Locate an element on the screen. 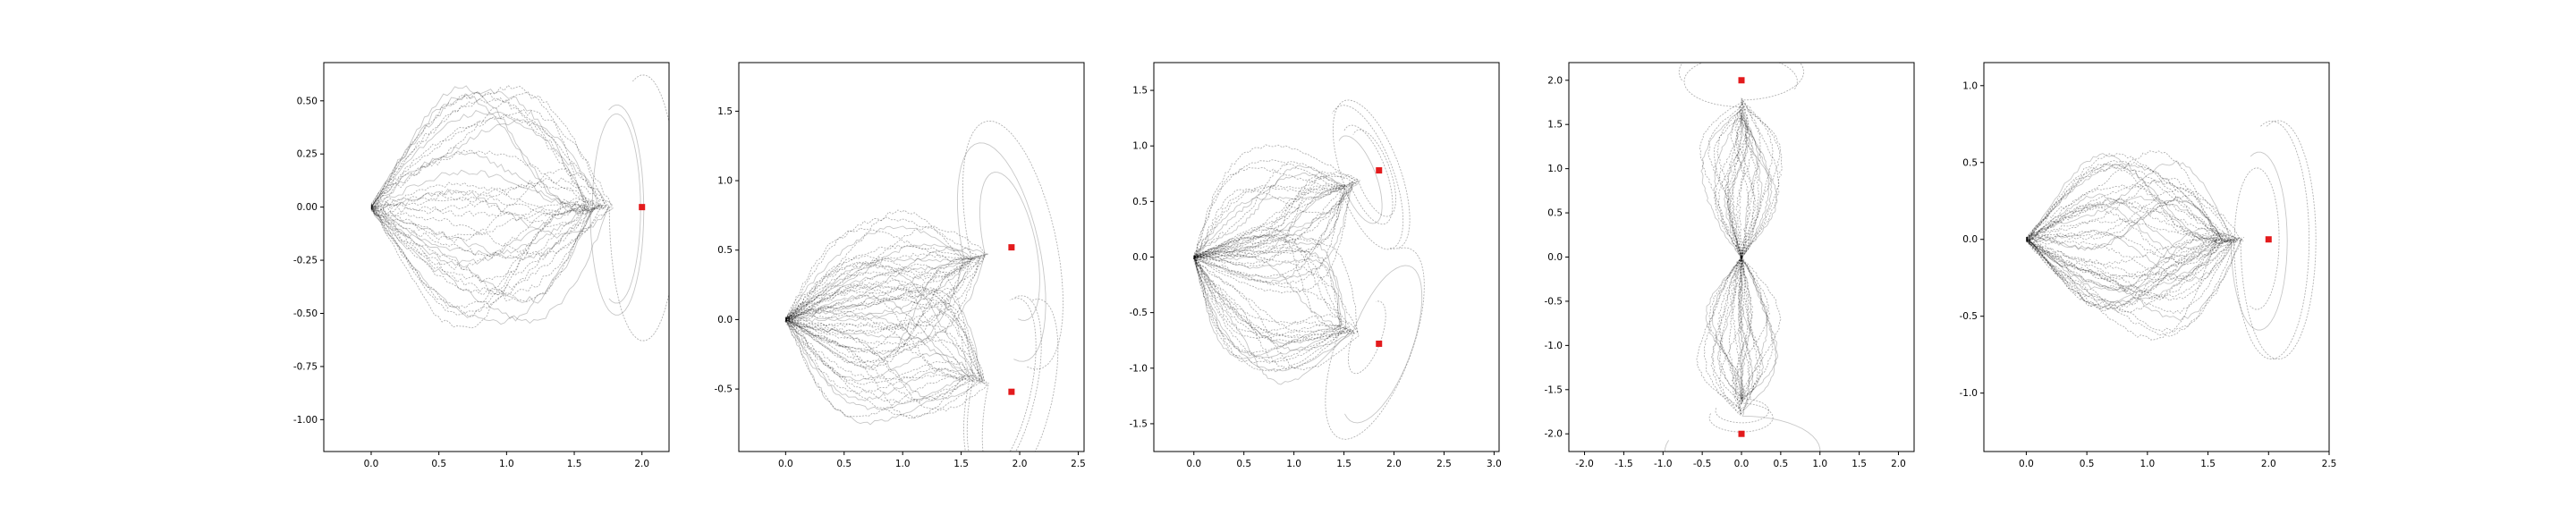 Image resolution: width=2576 pixels, height=515 pixels. y-tick-label: -1.00 is located at coordinates (305, 420).